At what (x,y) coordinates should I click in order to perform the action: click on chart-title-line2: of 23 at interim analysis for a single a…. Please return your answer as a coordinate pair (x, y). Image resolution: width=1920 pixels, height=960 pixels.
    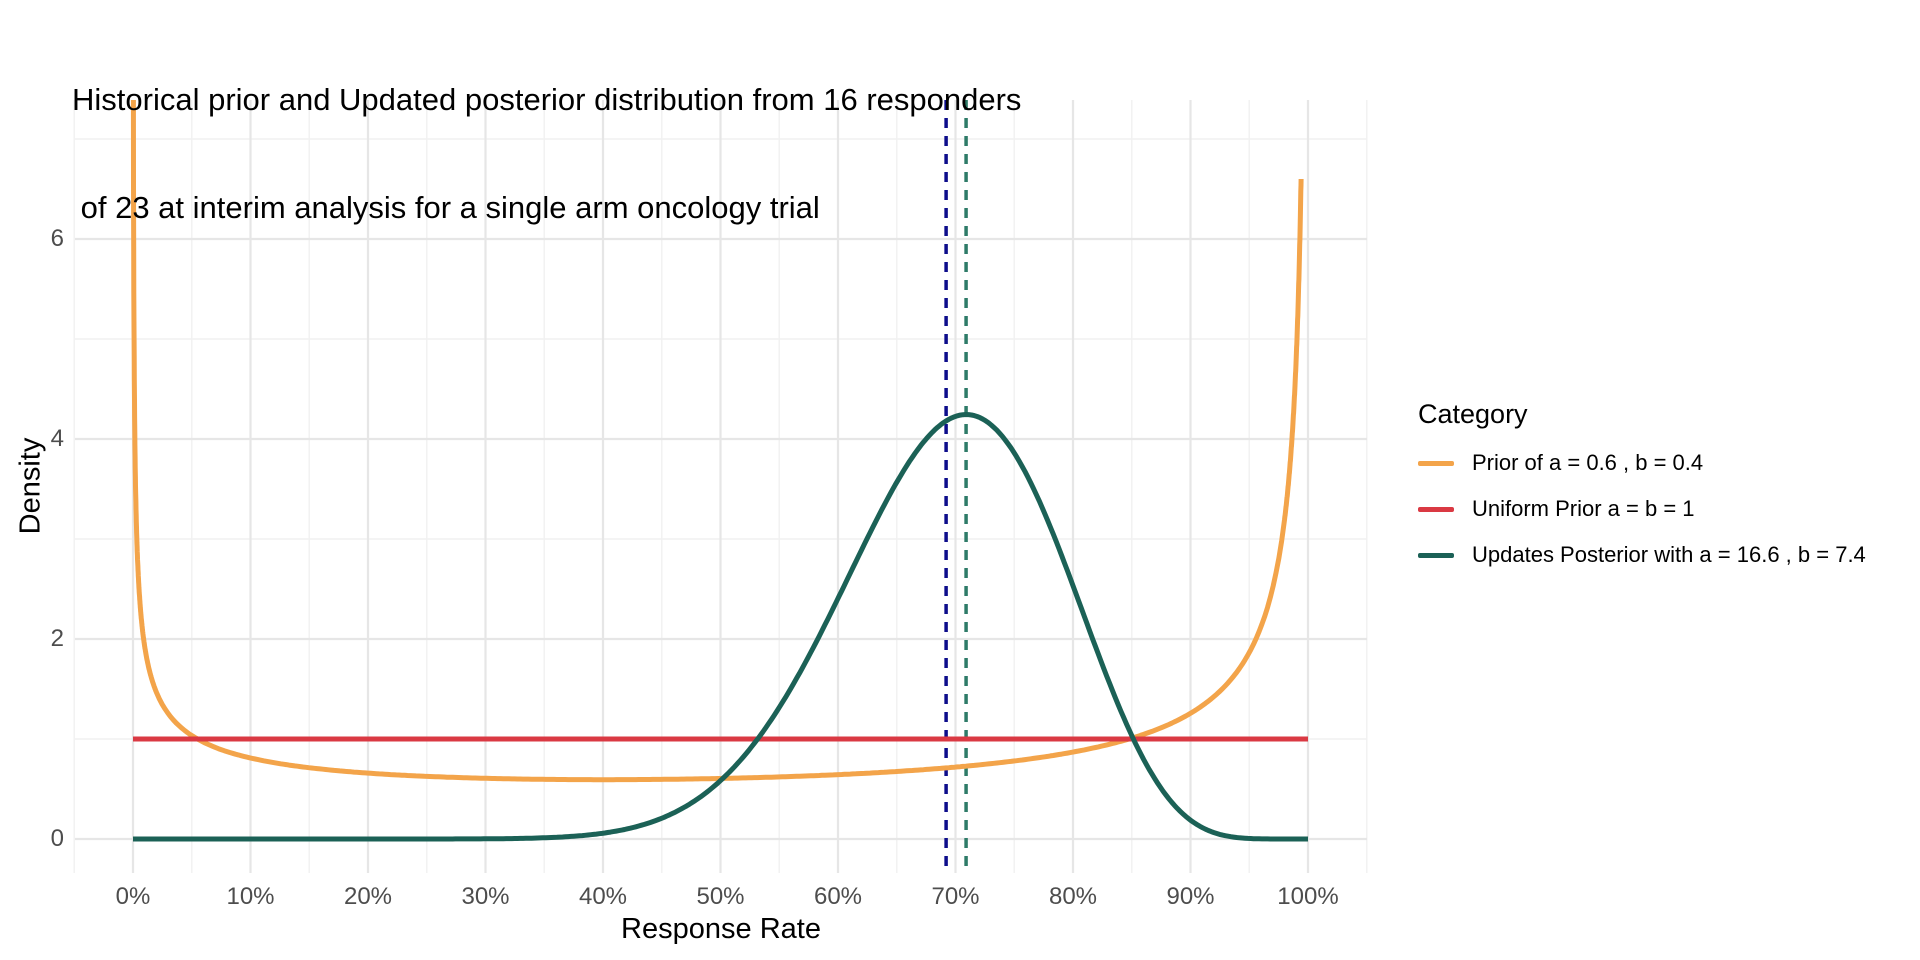
    Looking at the image, I should click on (446, 207).